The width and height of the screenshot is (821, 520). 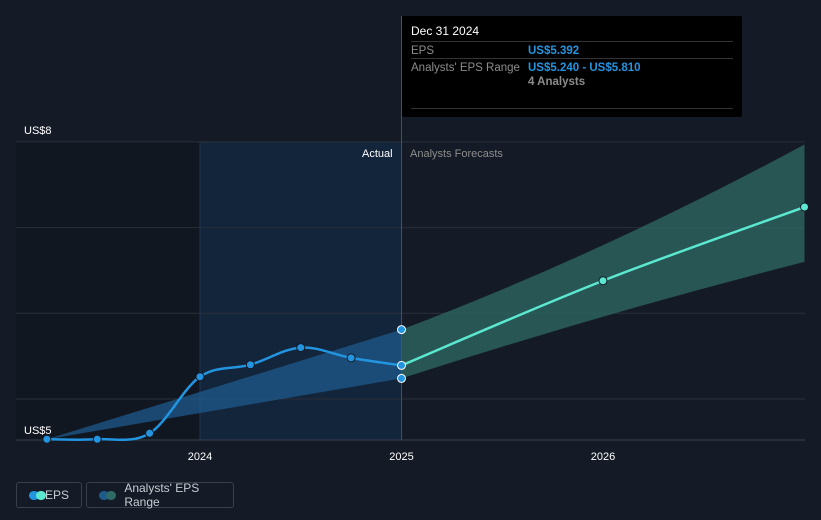 I want to click on legend-eps-label: EPS, so click(x=56, y=495).